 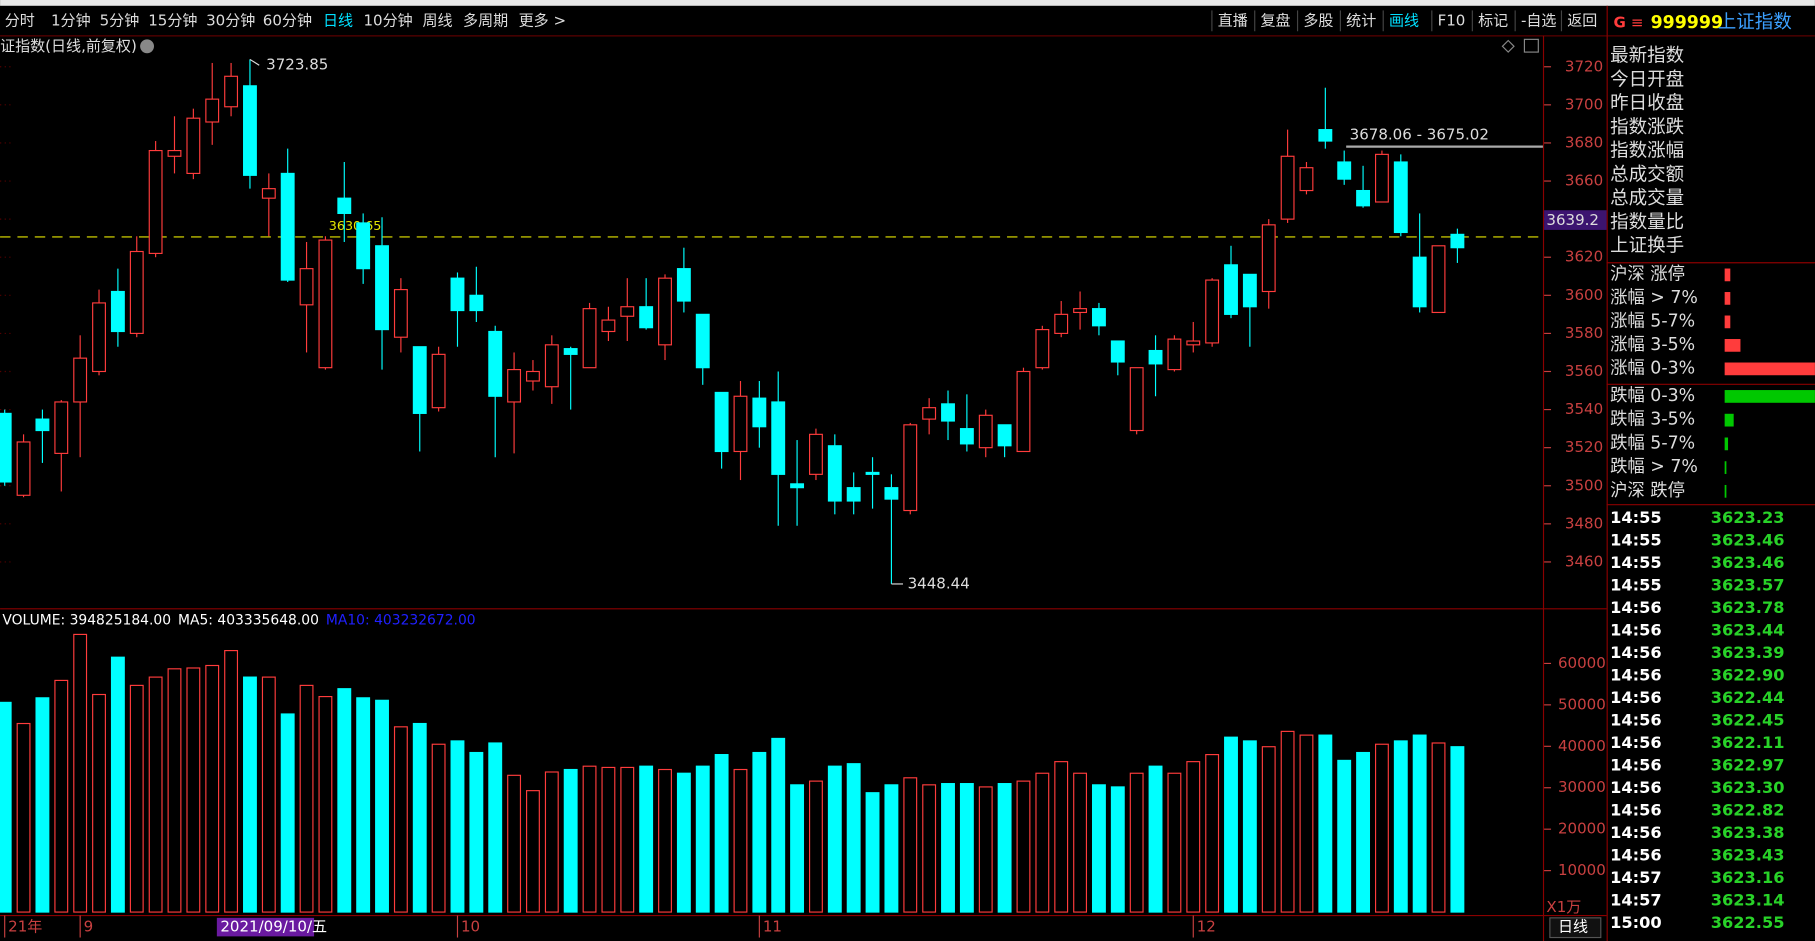 I want to click on period-tab: 多周期, so click(x=485, y=20).